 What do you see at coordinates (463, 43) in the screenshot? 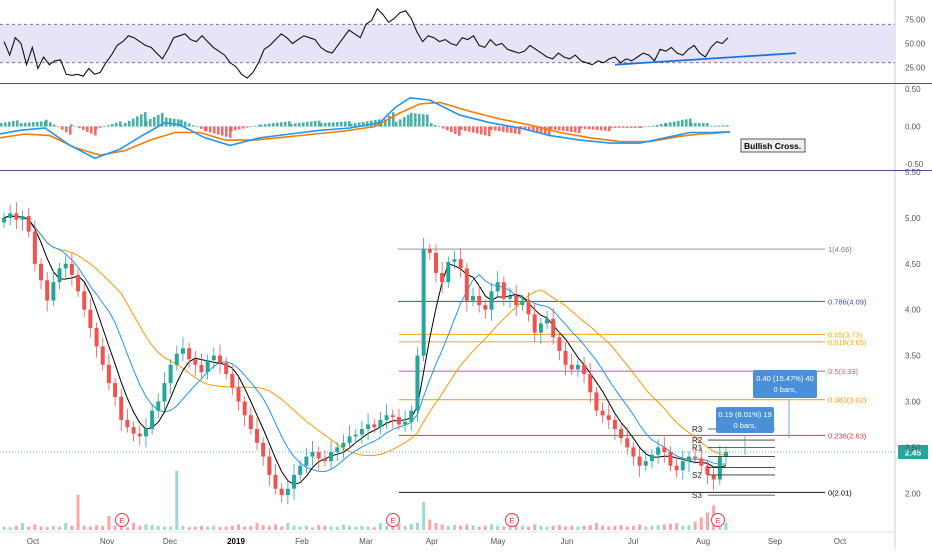
I see `rsi-panel: 75.00 50.00 25.00` at bounding box center [463, 43].